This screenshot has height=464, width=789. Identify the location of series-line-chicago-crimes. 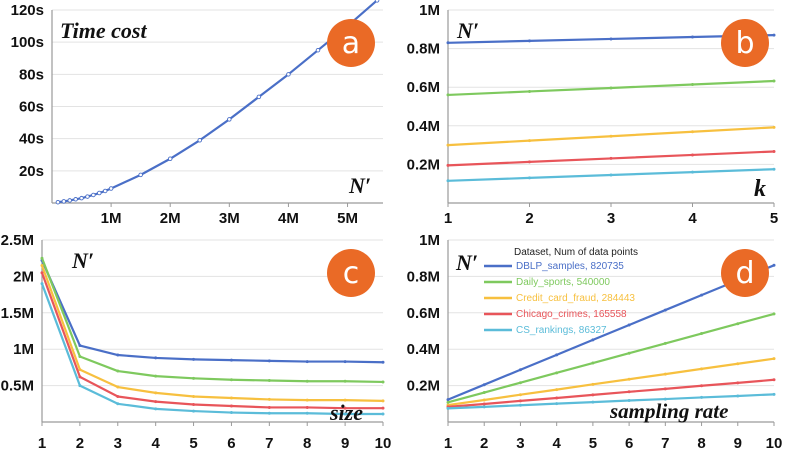
(611, 393).